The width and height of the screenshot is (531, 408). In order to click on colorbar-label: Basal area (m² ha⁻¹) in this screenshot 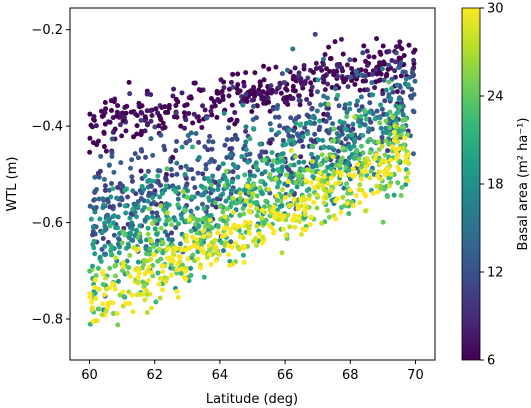, I will do `click(523, 184)`.